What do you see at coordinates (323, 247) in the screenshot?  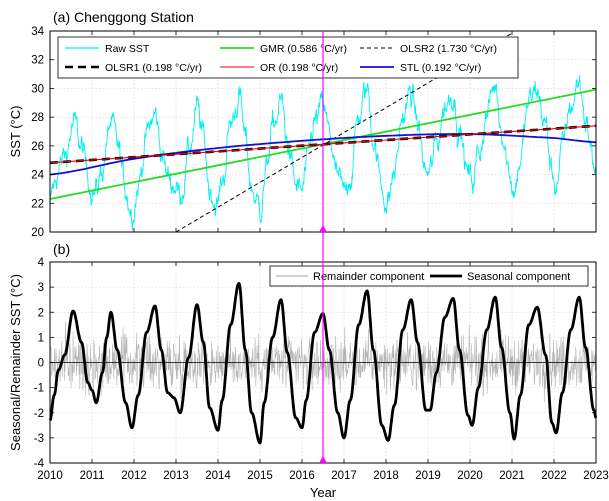 I see `year-marker` at bounding box center [323, 247].